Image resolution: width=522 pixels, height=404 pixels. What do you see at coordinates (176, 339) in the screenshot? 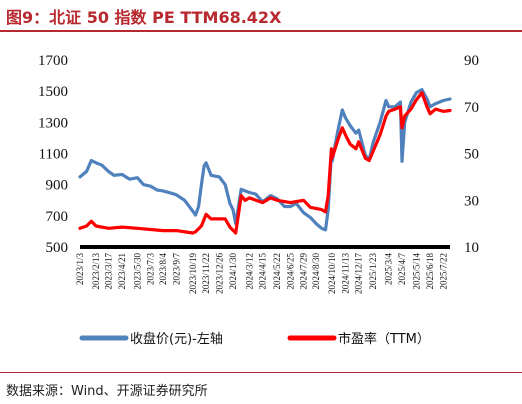
I see `legend-label-price: 收盘价(元)-左轴` at bounding box center [176, 339].